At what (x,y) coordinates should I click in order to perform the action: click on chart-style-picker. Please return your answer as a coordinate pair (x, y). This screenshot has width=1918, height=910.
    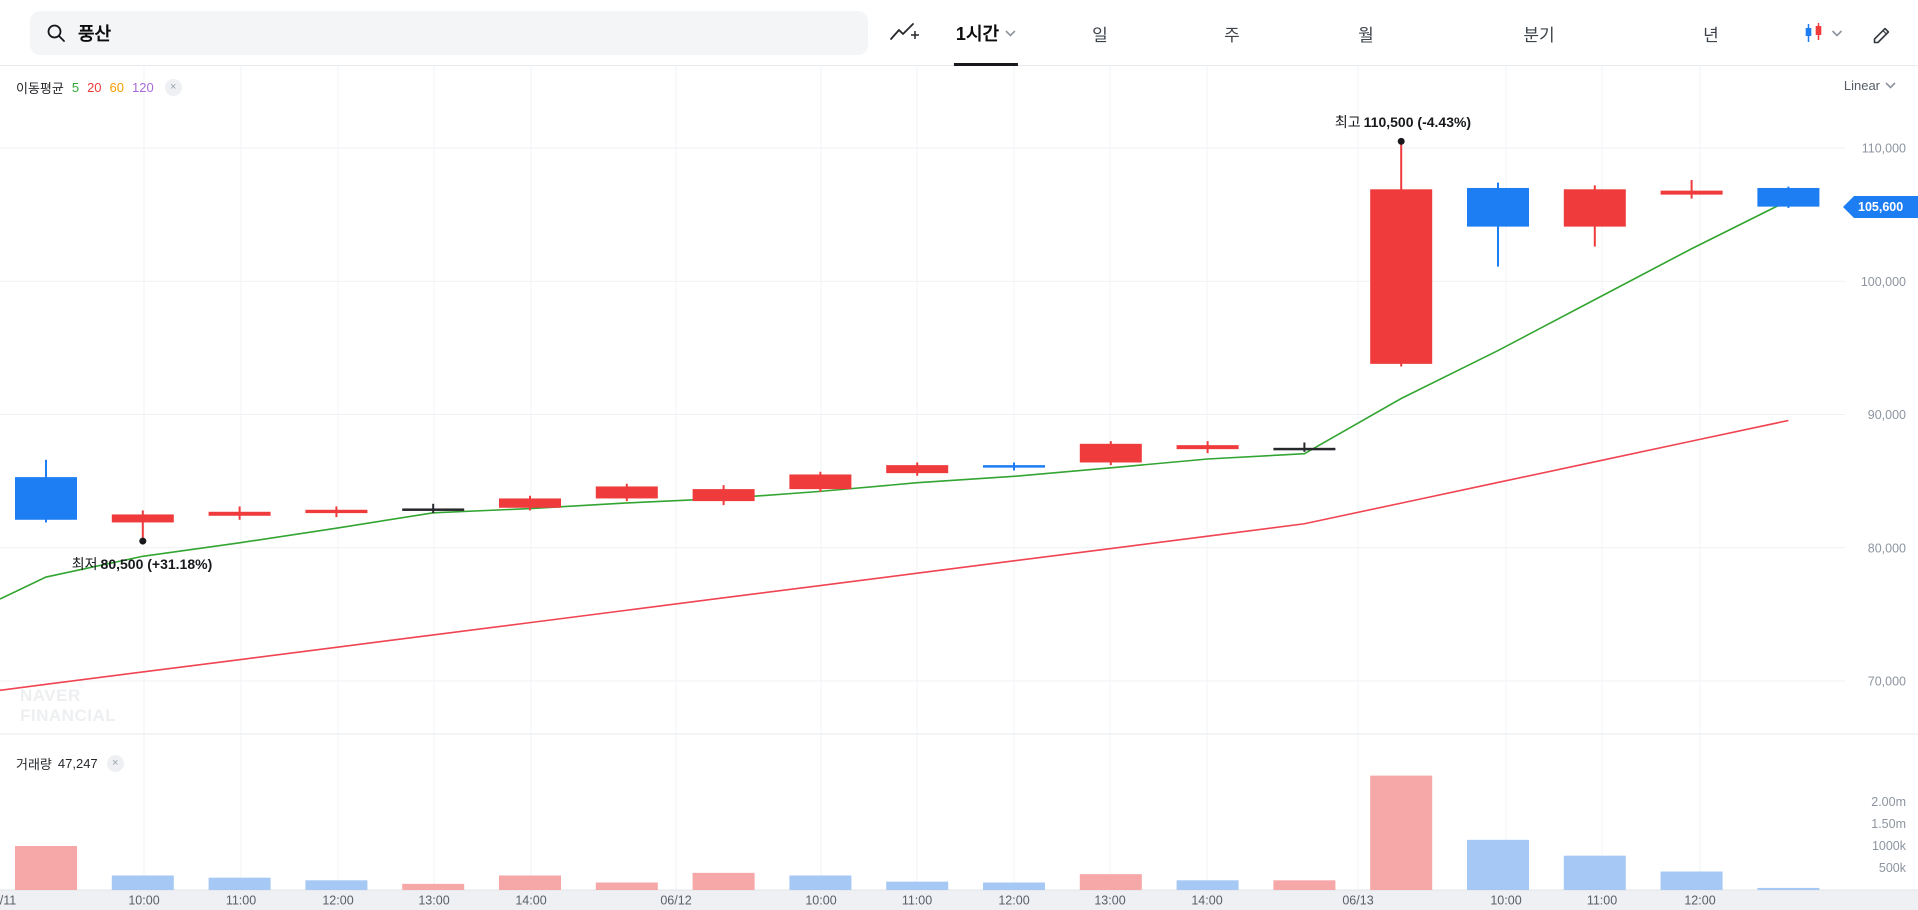
    Looking at the image, I should click on (1822, 33).